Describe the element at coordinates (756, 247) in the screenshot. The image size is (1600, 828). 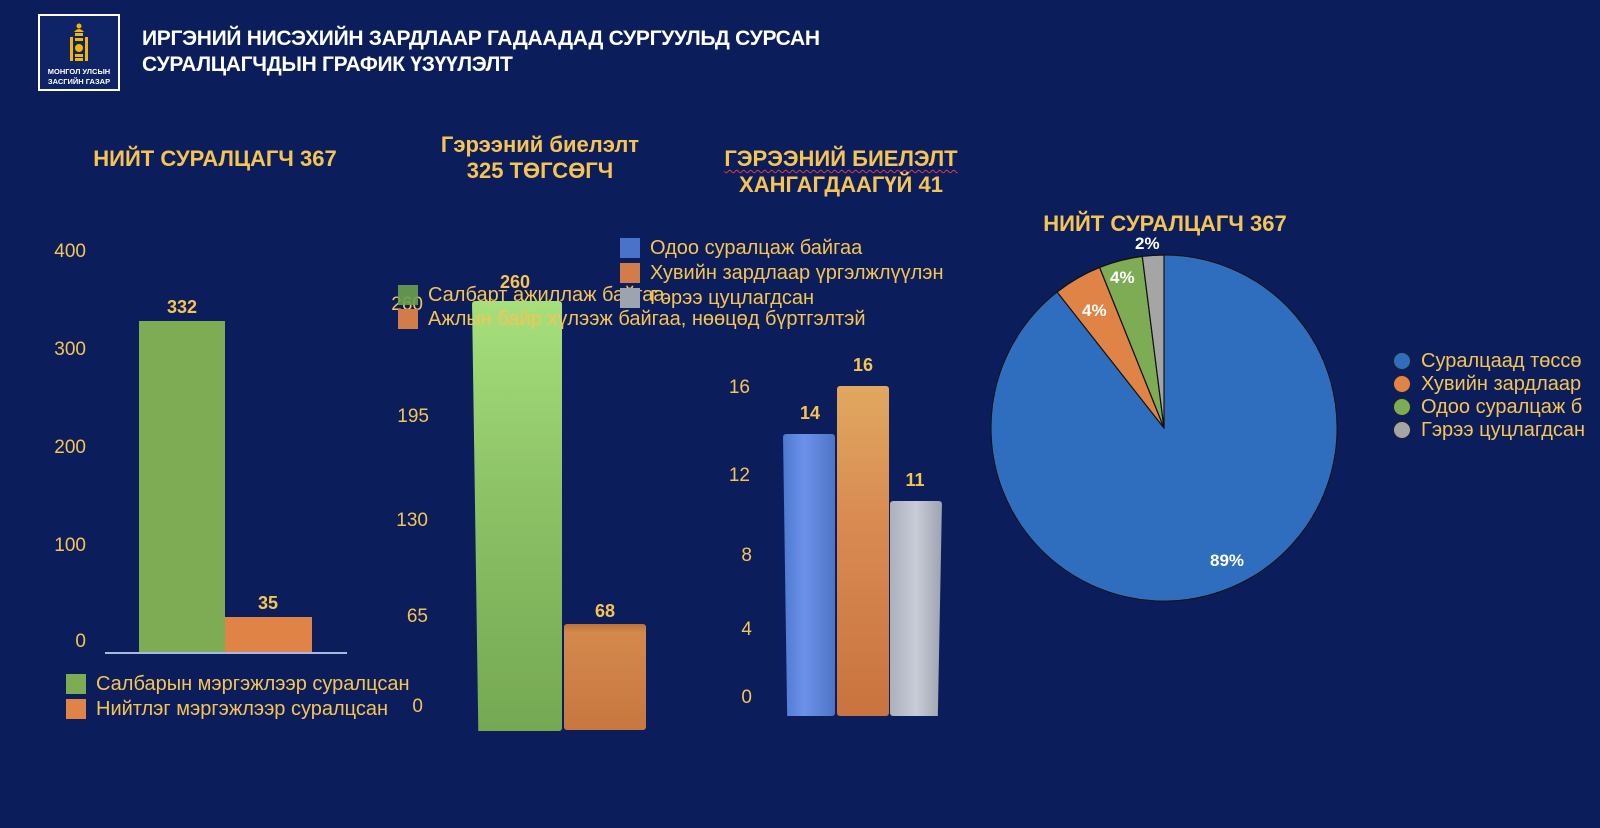
I see `legend-label: Одоо суралцаж байгаа` at that location.